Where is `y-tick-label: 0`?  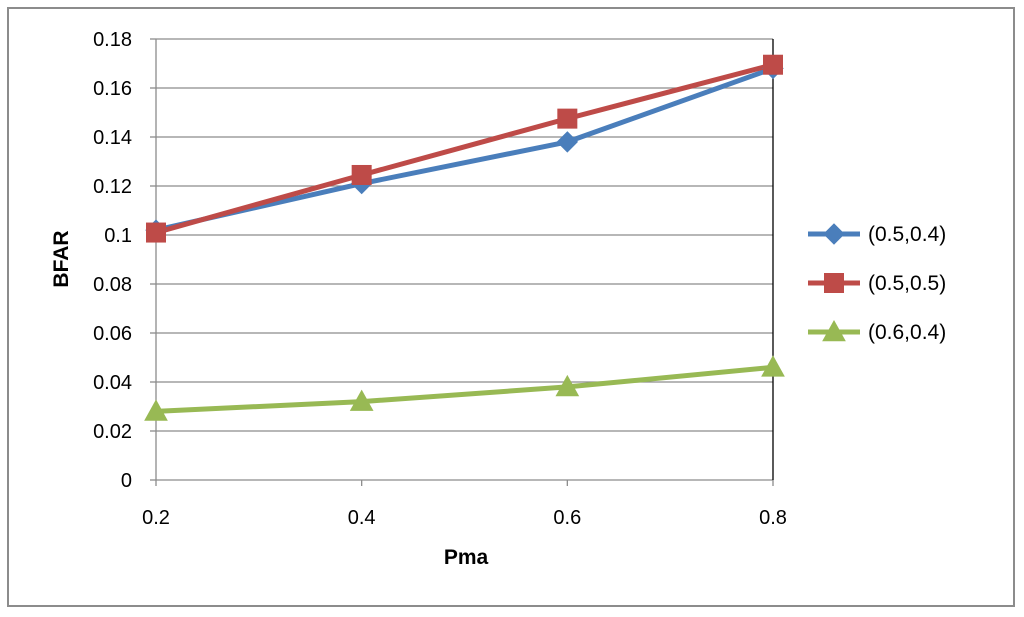
y-tick-label: 0 is located at coordinates (126, 481).